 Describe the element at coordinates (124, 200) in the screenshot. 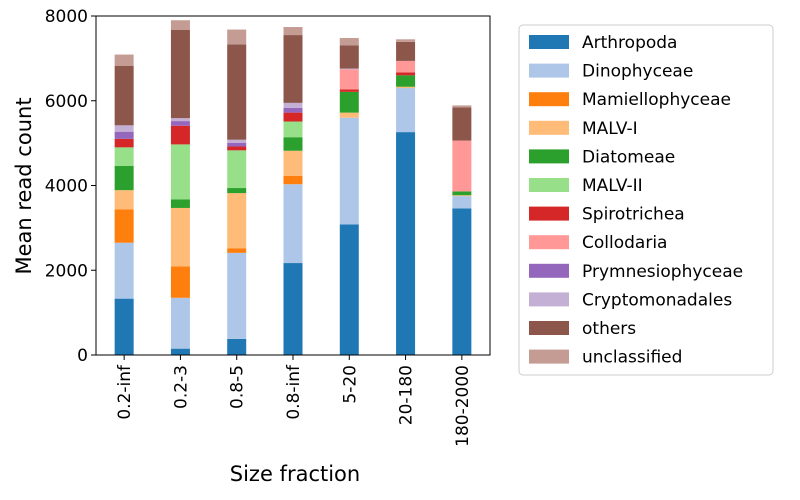

I see `bar-segment-malv-i-0.2-inf` at that location.